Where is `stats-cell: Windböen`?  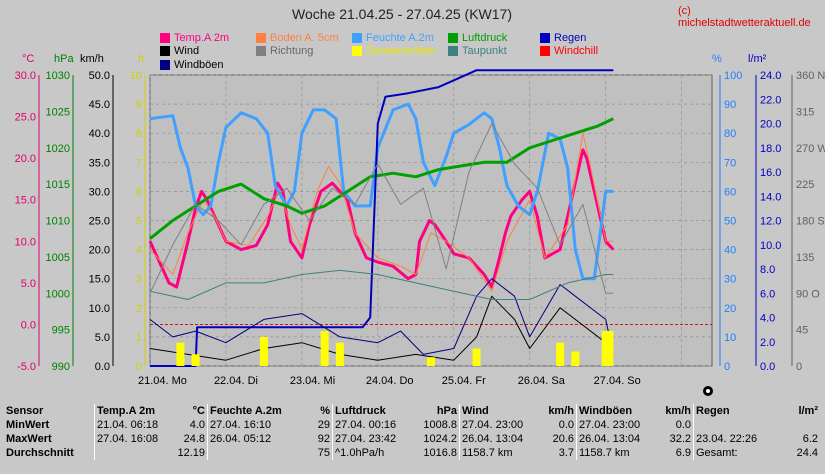 stats-cell: Windböen is located at coordinates (614, 411).